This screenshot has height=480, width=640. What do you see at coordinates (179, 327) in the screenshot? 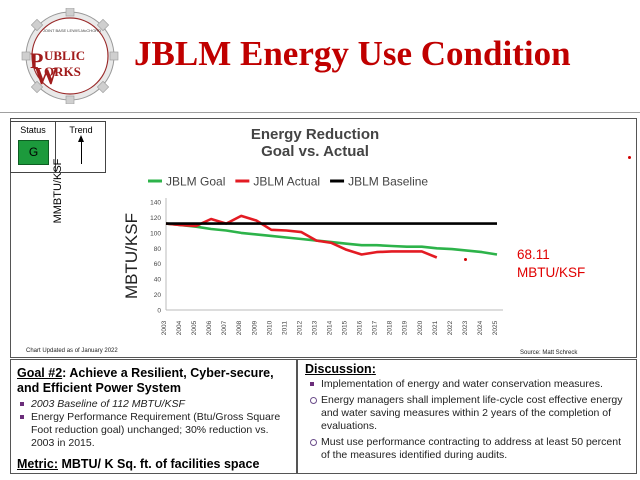
I see `x-tick-label: 2004` at bounding box center [179, 327].